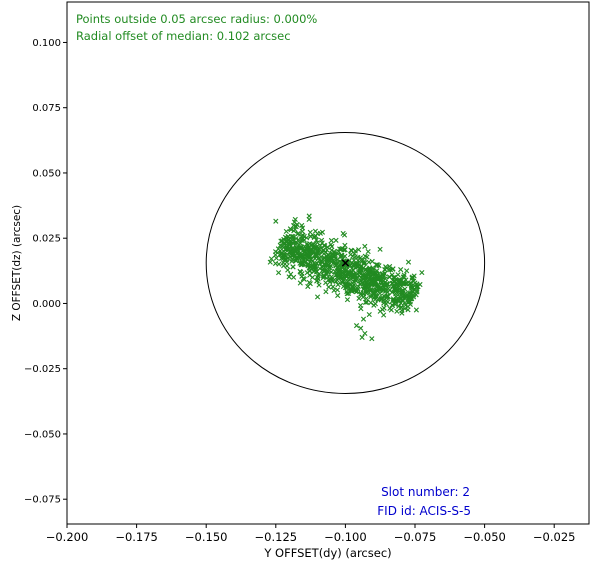  What do you see at coordinates (183, 36) in the screenshot?
I see `annotation-radial: Radial offset of median: 0.102 arcsec` at bounding box center [183, 36].